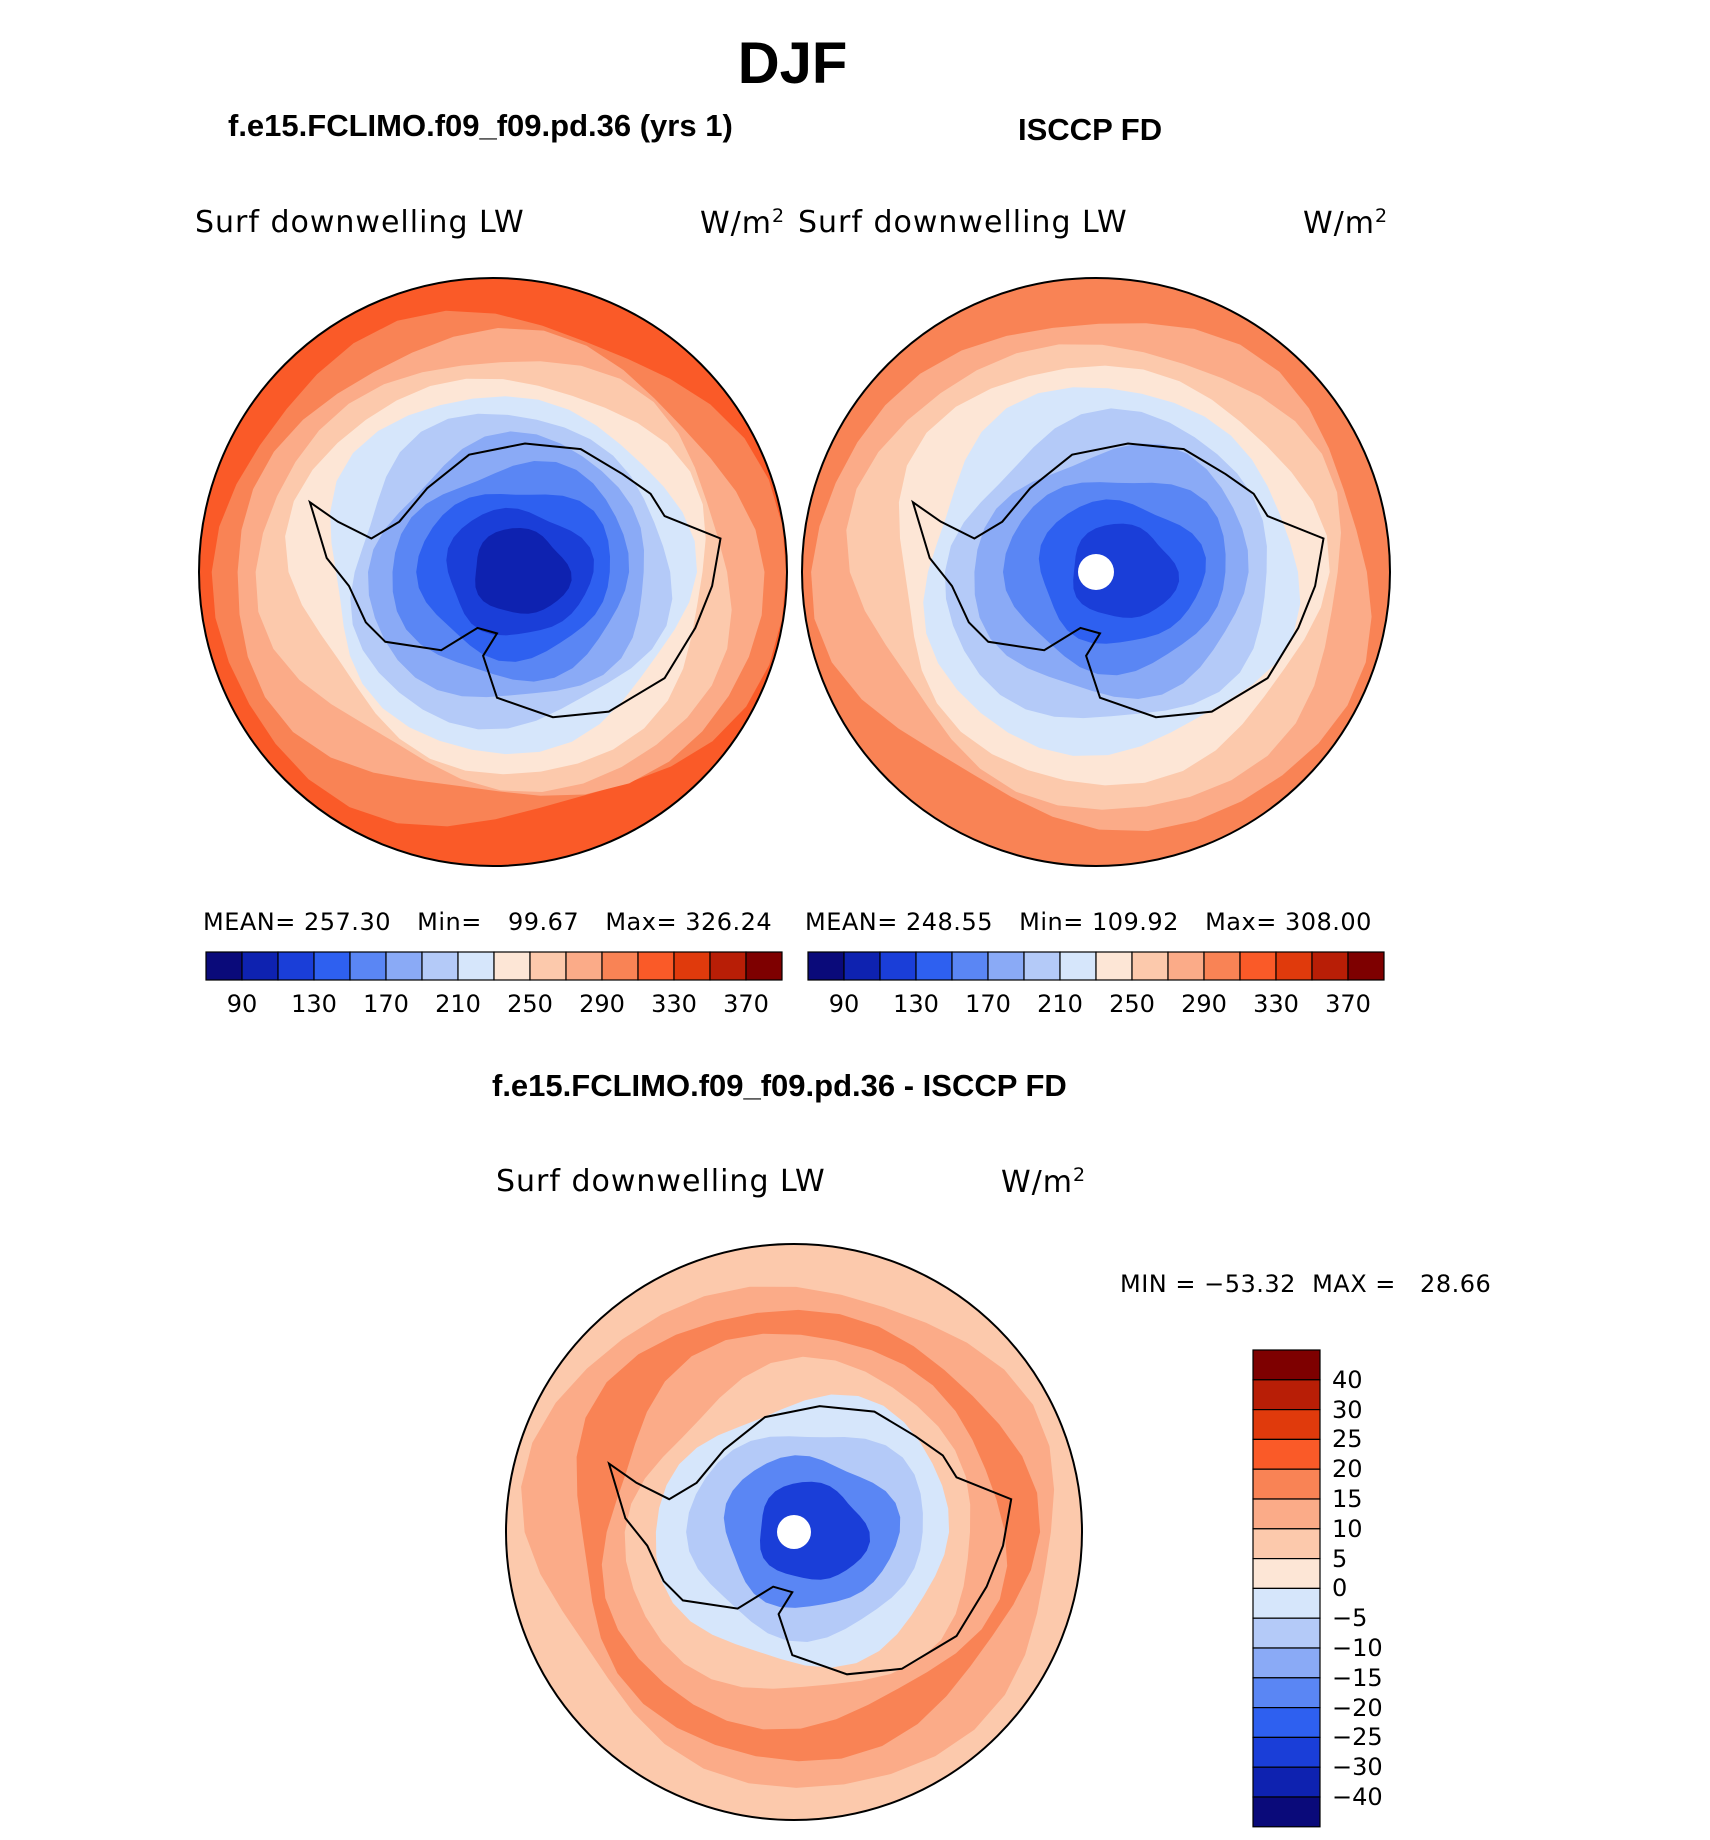 This screenshot has height=1840, width=1710. Describe the element at coordinates (779, 1085) in the screenshot. I see `diff-panel-title: f.e15.FCLIMO.f09_f09.pd.36 - ISCCP FD` at that location.